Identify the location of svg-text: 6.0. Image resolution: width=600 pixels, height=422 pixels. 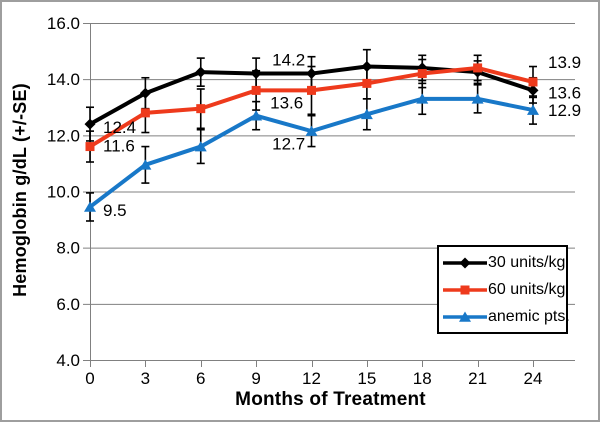
(68, 304).